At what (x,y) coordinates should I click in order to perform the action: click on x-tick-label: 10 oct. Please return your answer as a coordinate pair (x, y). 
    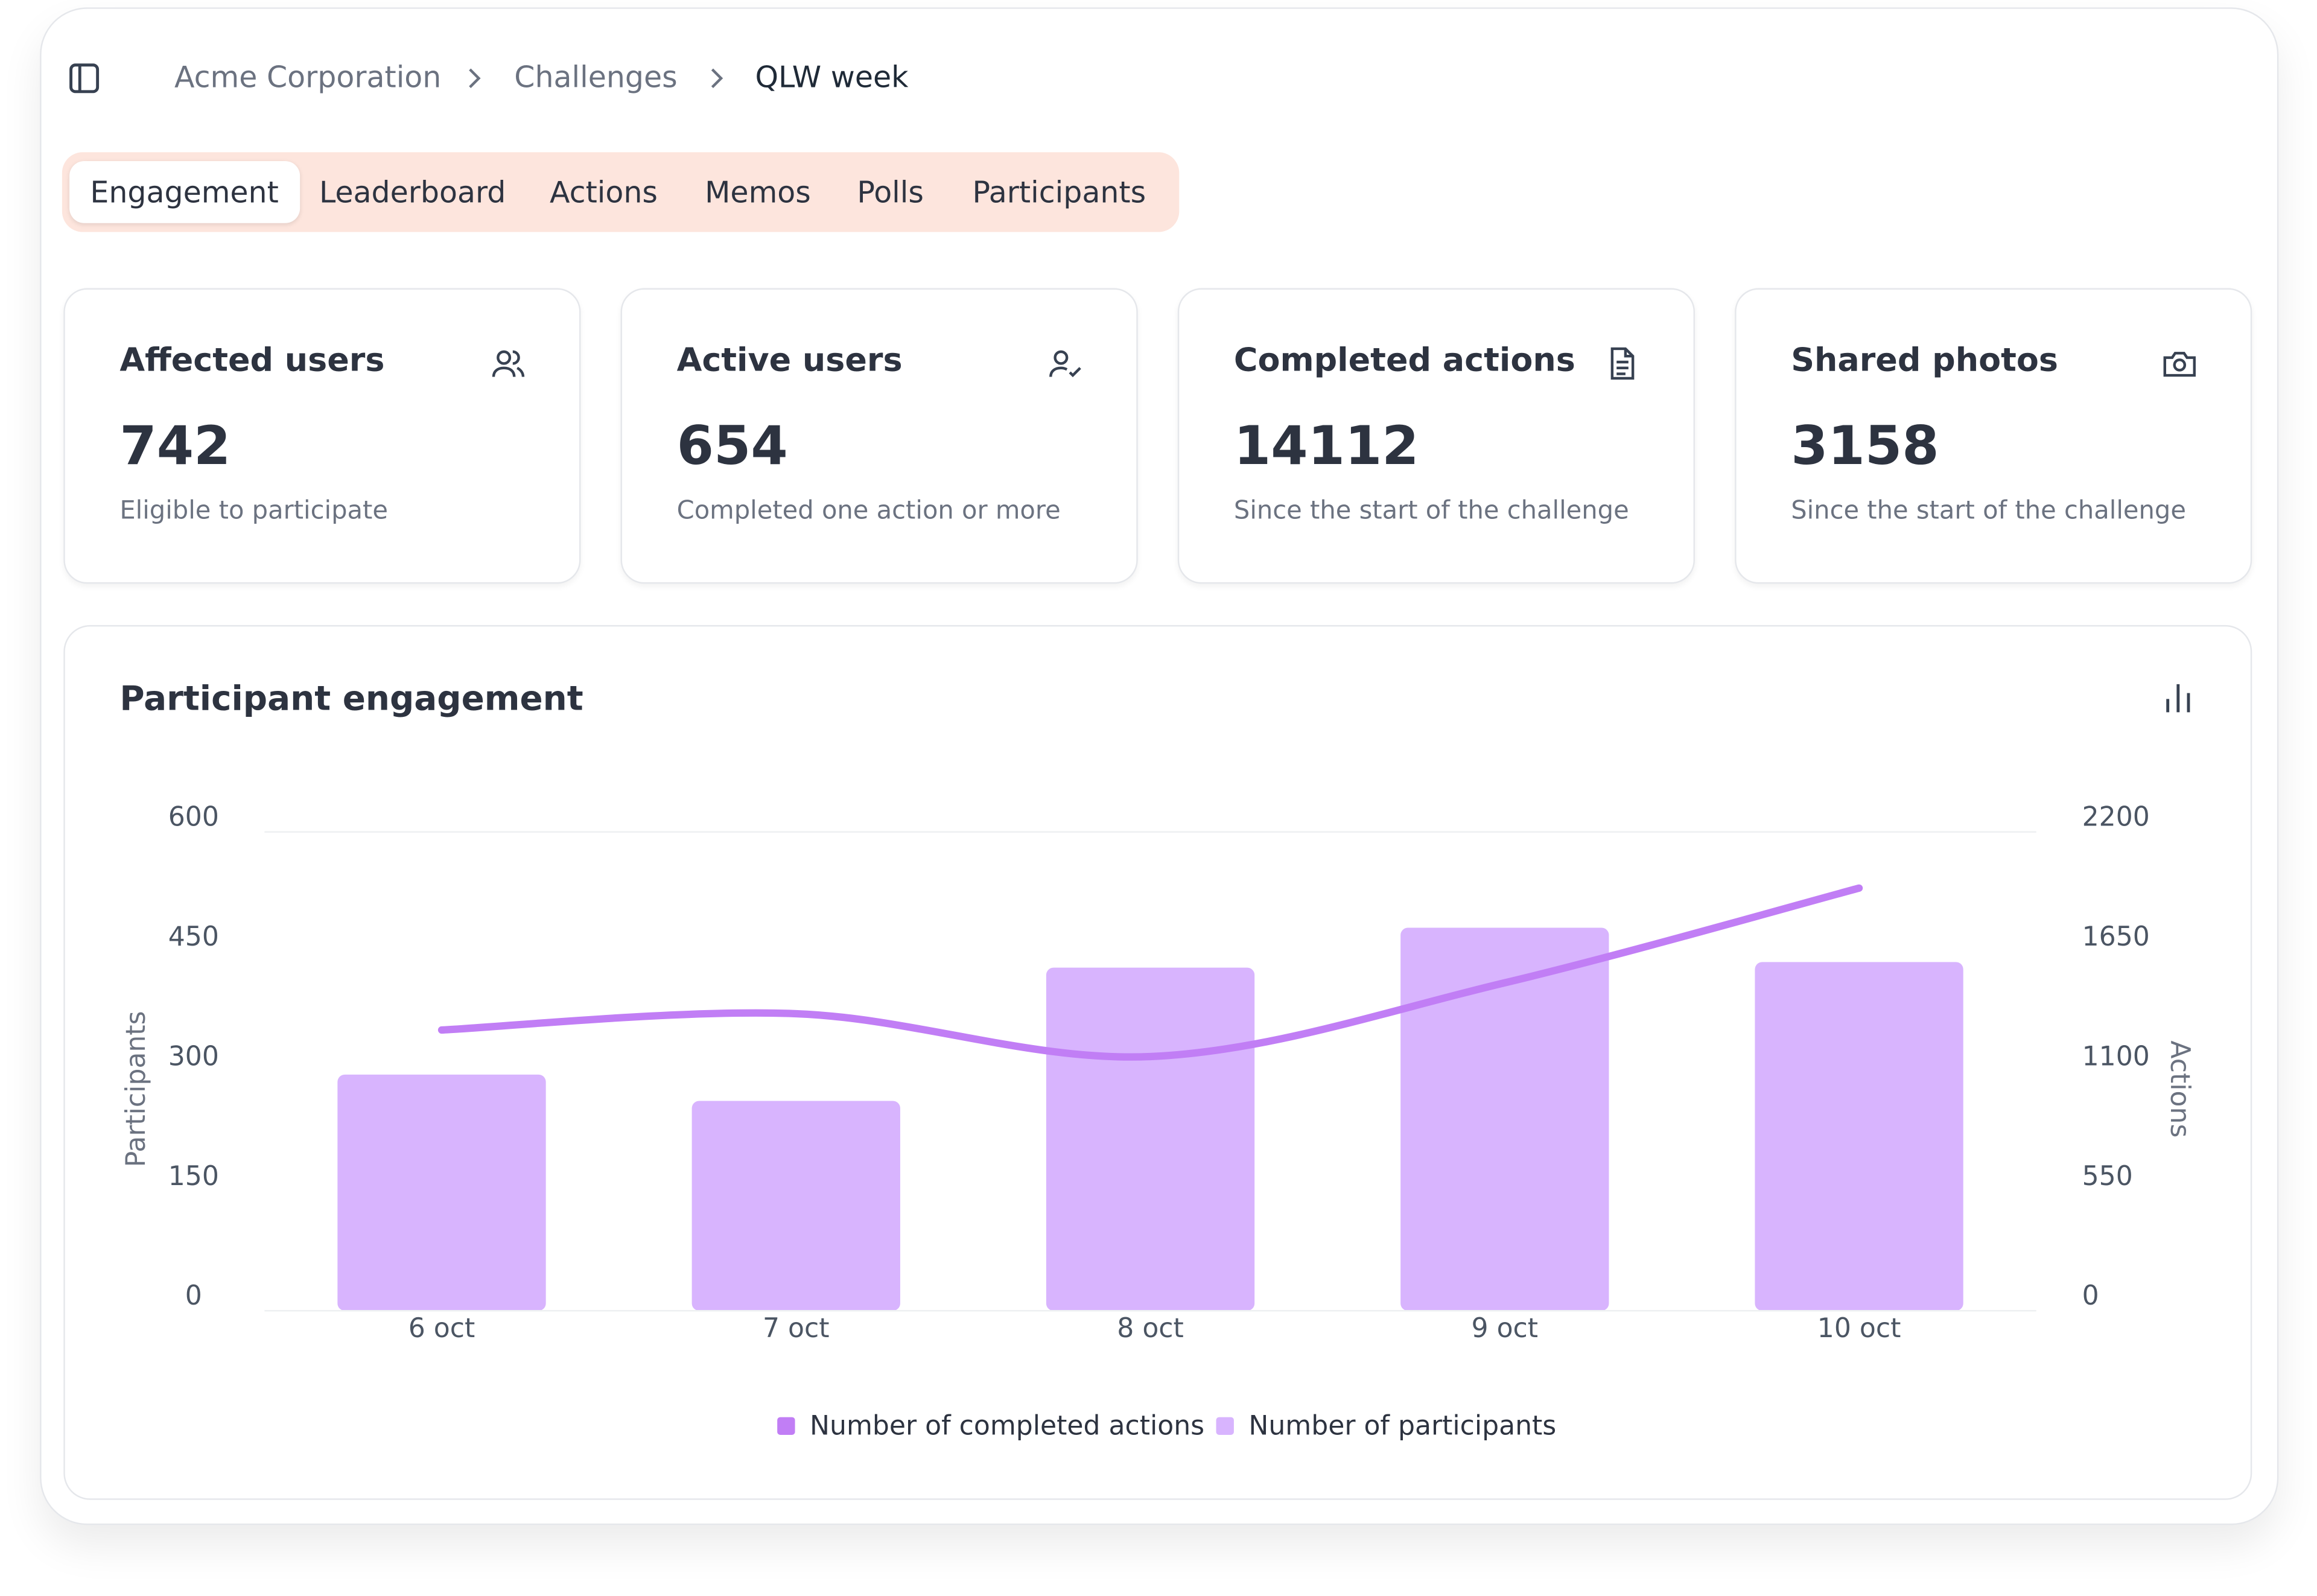
    Looking at the image, I should click on (1859, 1329).